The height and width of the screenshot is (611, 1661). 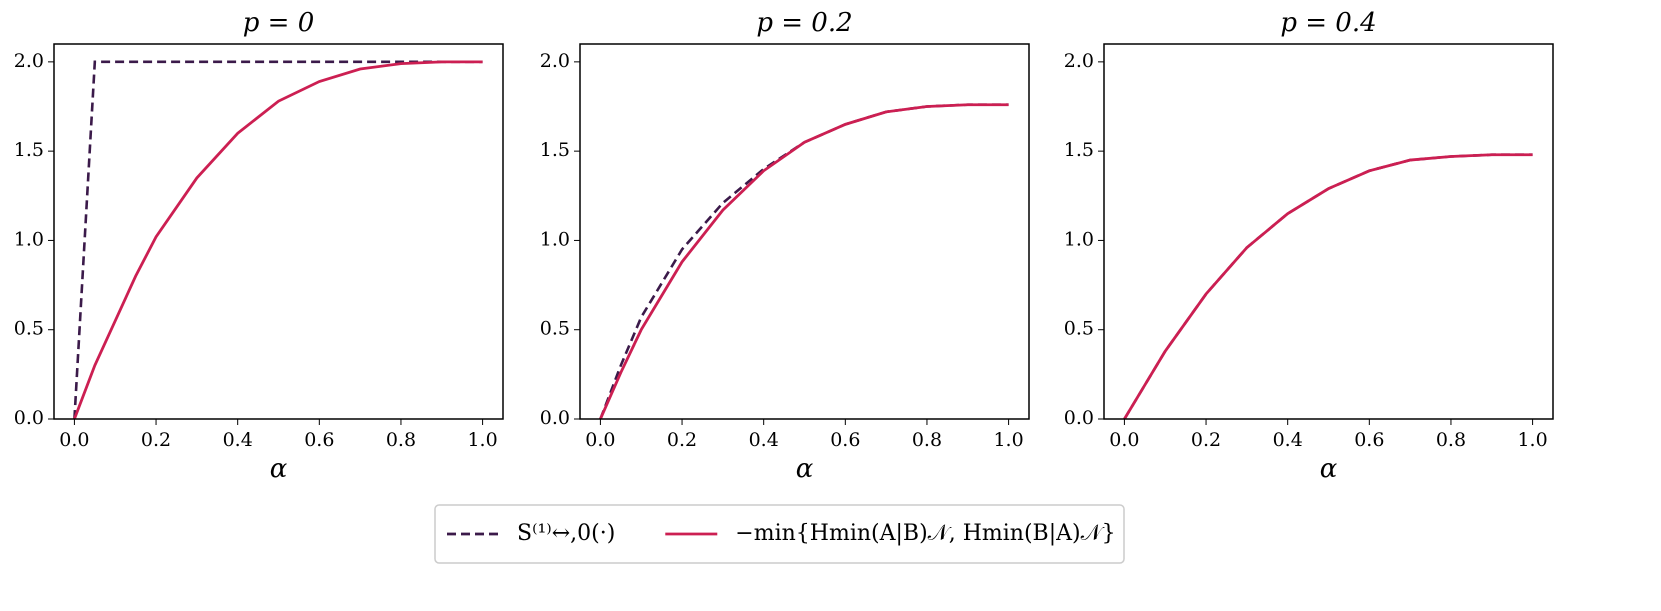 I want to click on legend-box, so click(x=779, y=534).